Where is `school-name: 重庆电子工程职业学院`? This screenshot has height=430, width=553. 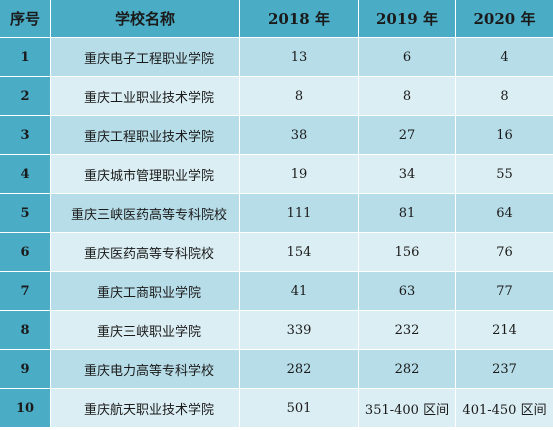
school-name: 重庆电子工程职业学院 is located at coordinates (145, 57).